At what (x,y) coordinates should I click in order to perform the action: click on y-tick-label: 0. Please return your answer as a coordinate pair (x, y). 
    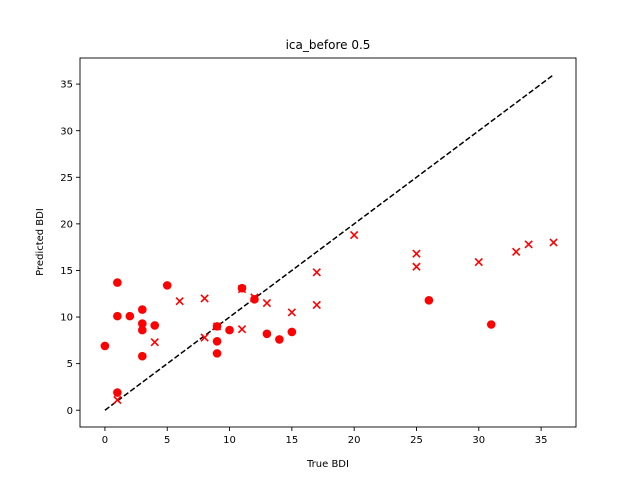
    Looking at the image, I should click on (70, 411).